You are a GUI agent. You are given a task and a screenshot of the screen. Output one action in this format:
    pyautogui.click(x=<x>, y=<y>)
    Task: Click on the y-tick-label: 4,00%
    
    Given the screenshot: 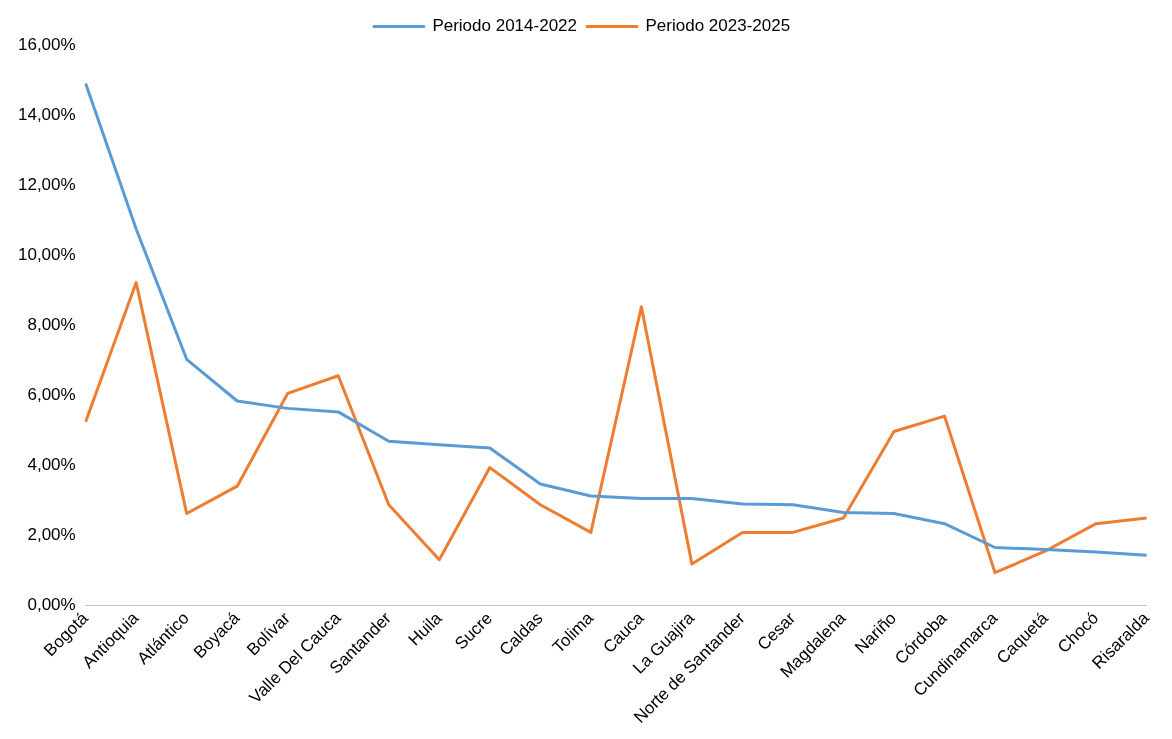 What is the action you would take?
    pyautogui.click(x=51, y=465)
    